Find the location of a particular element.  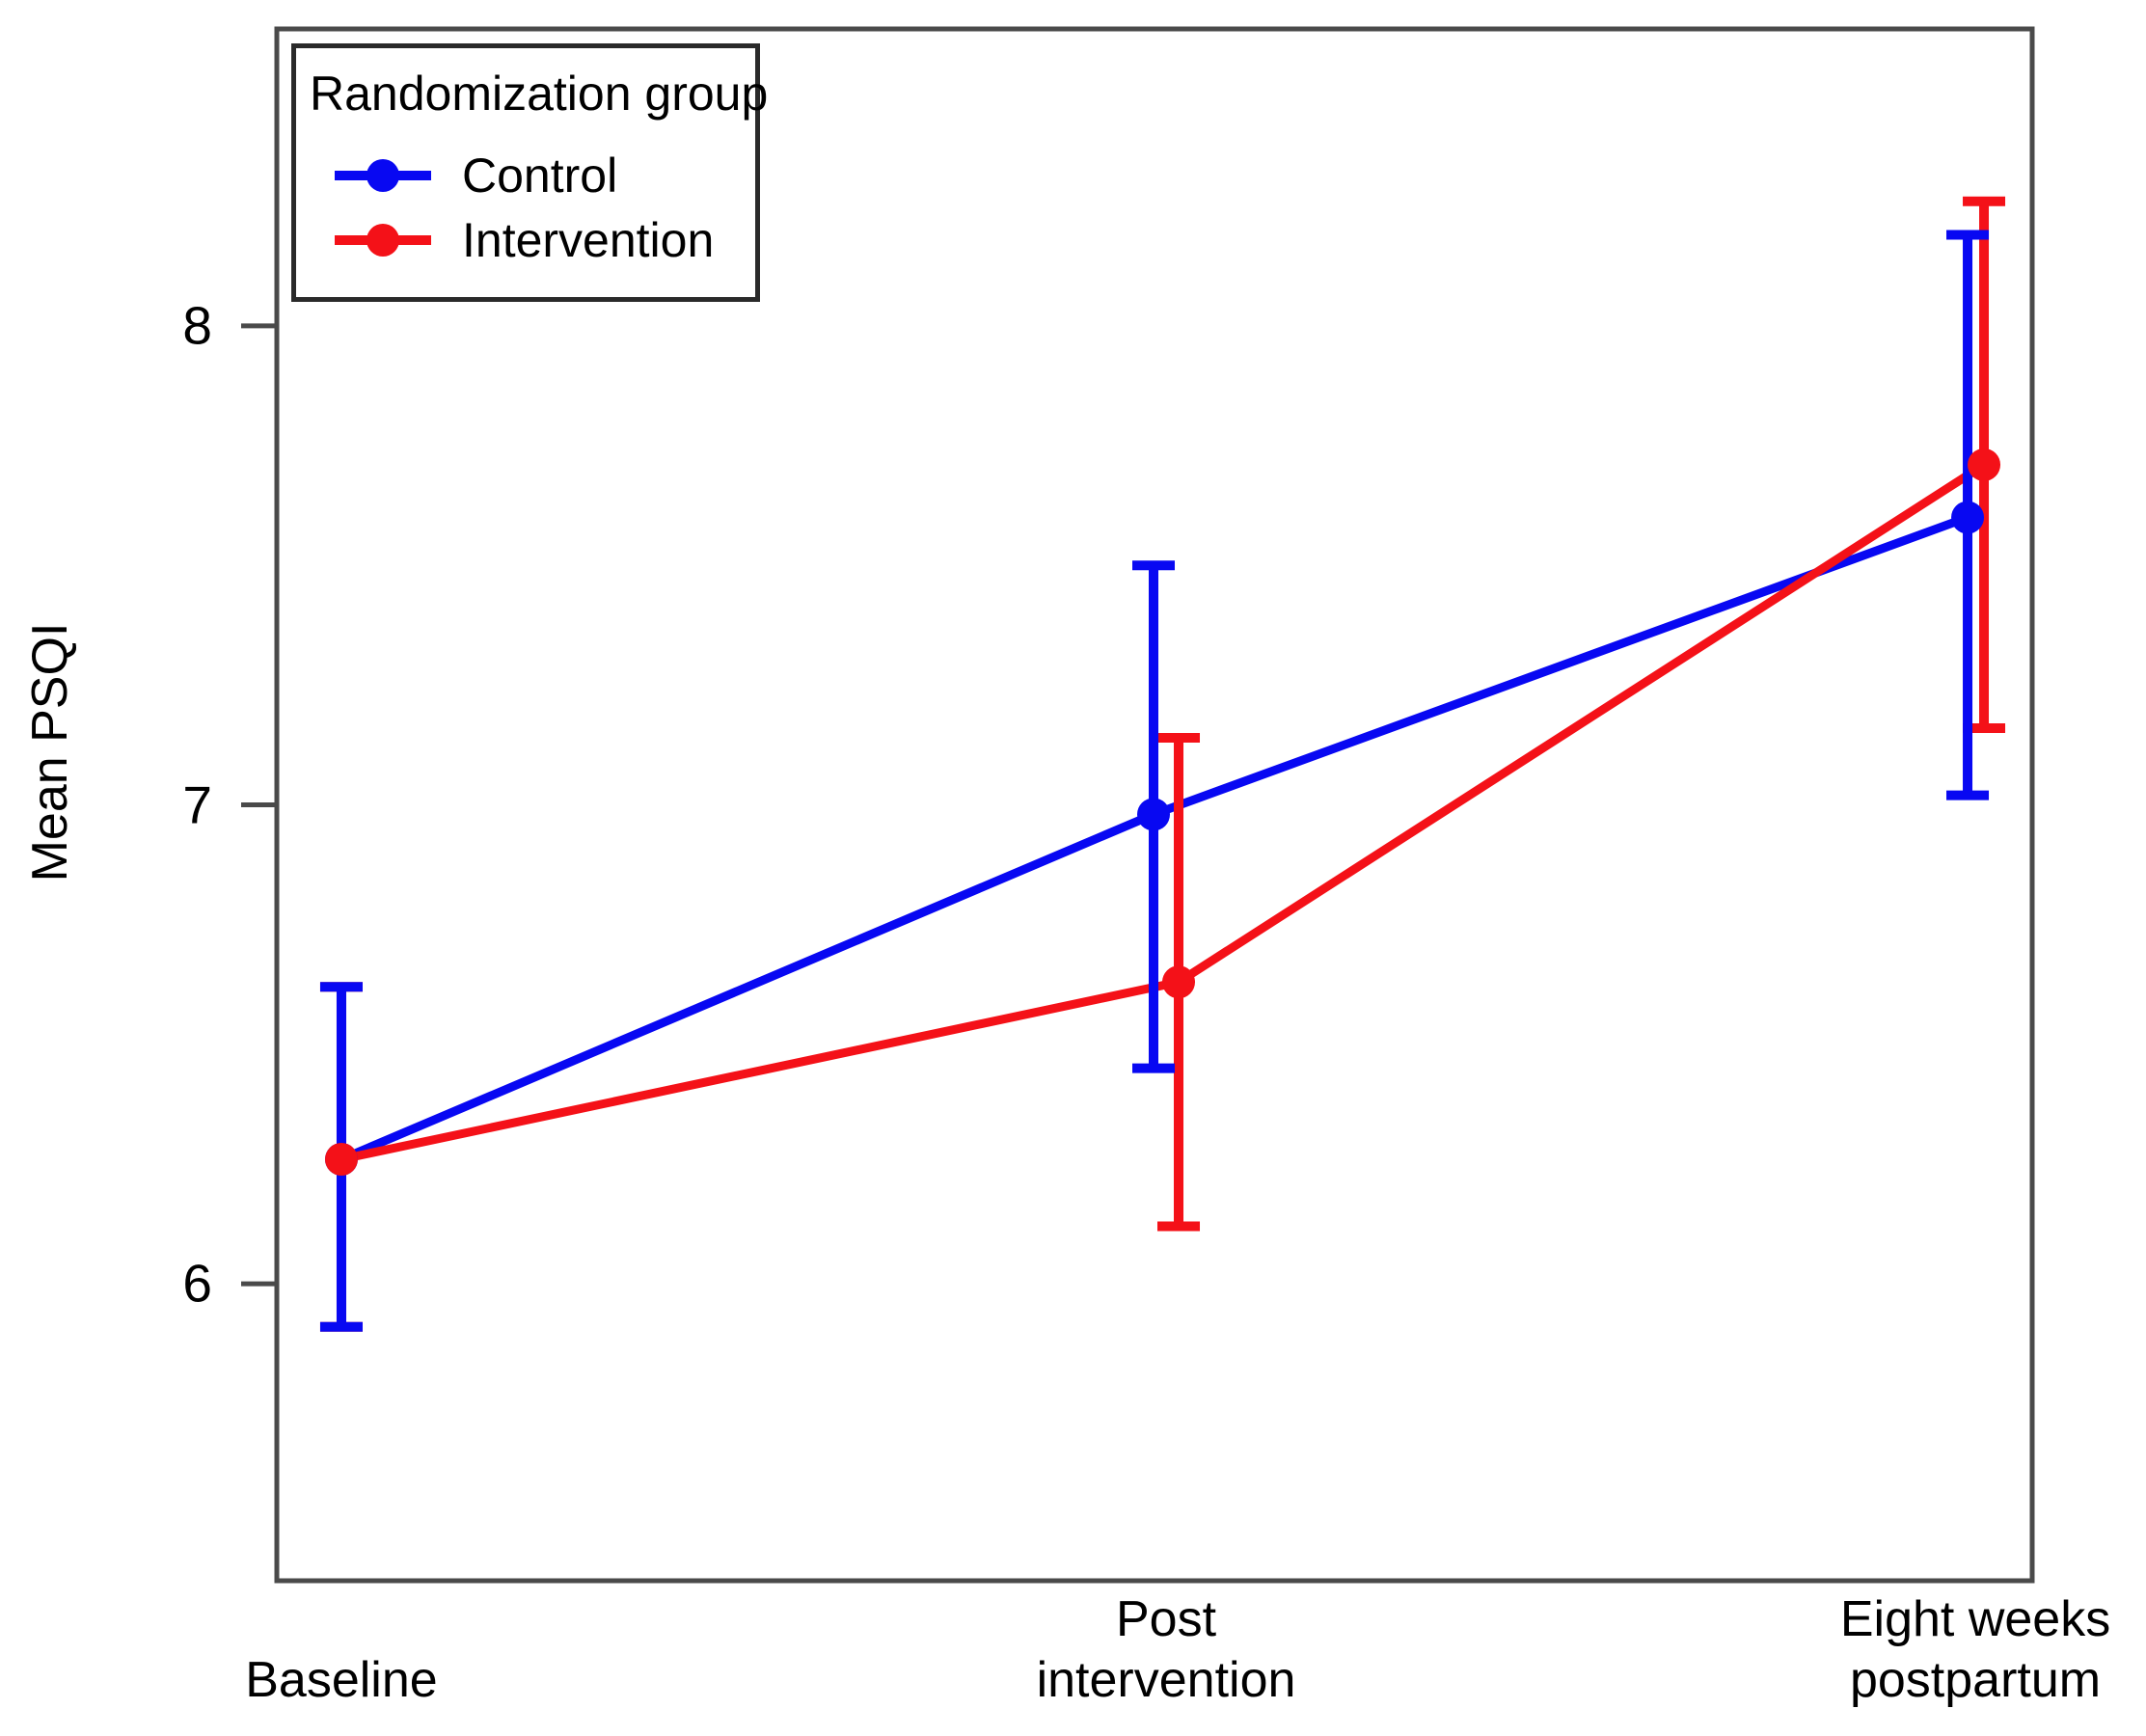

legend-title: Randomization group is located at coordinates (539, 94).